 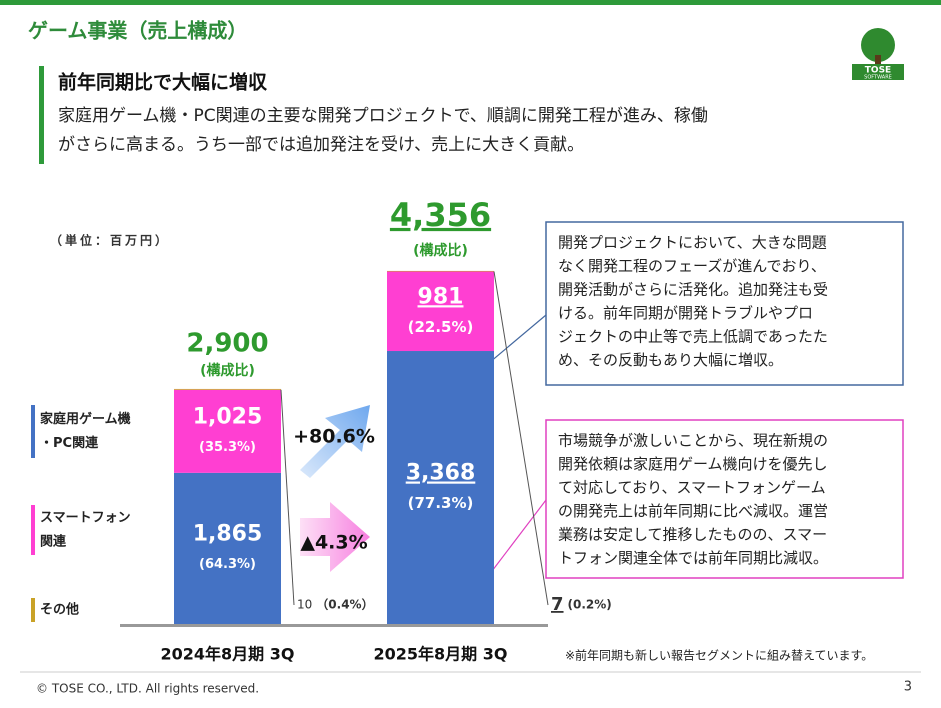 What do you see at coordinates (53, 542) in the screenshot?
I see `legend-label: 関連` at bounding box center [53, 542].